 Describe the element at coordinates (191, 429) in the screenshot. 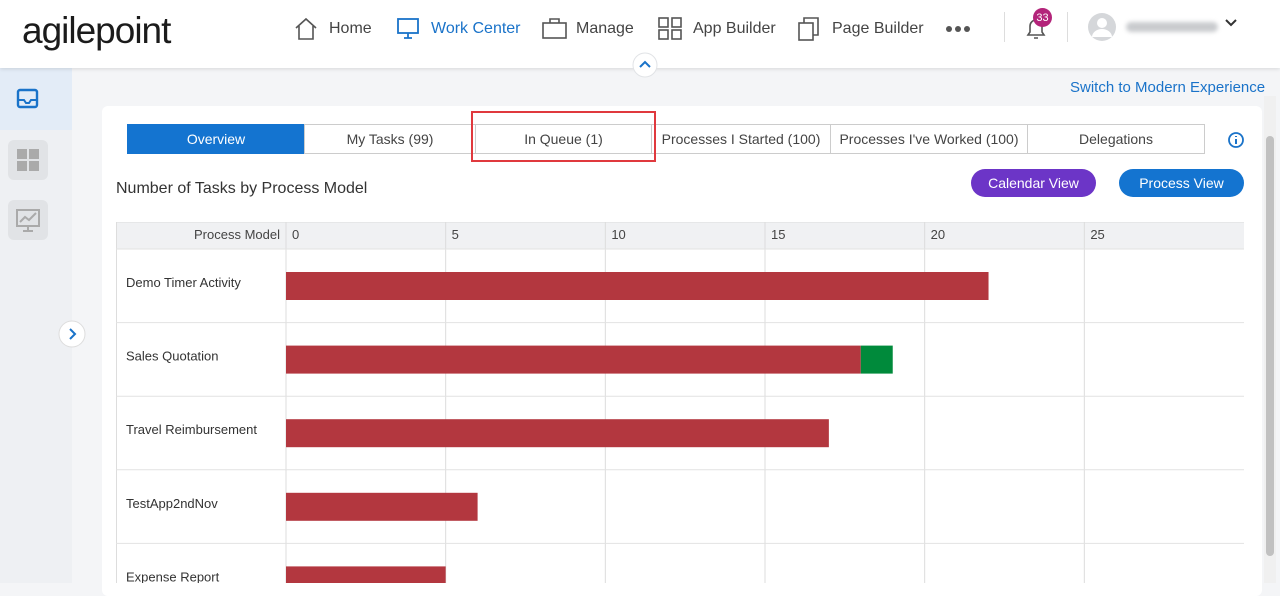

I see `category-label: Travel Reimbursement` at that location.